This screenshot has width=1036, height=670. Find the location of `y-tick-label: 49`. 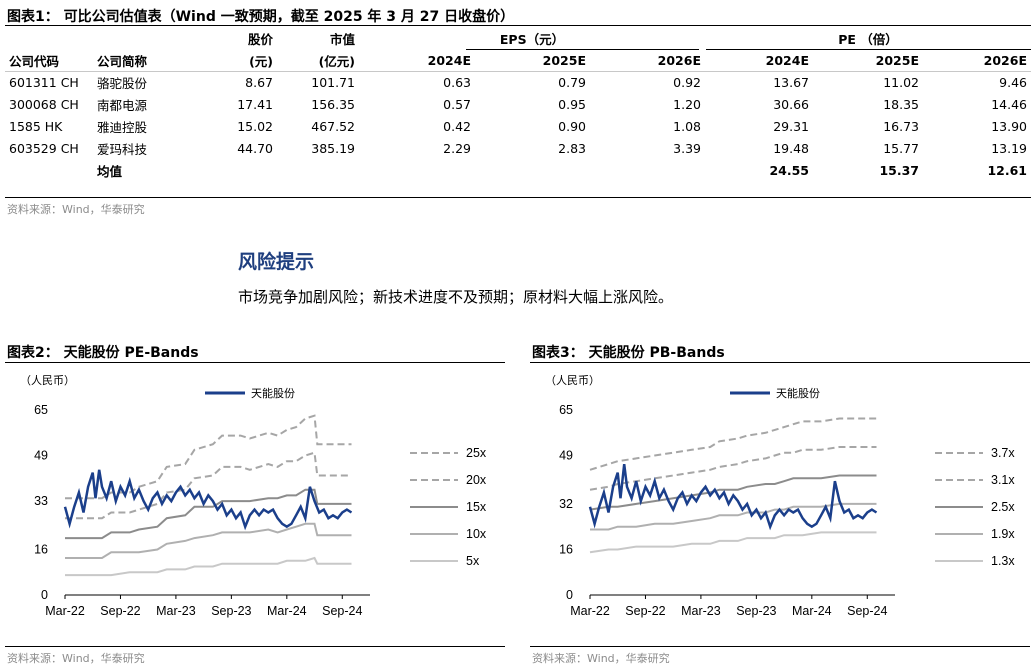

y-tick-label: 49 is located at coordinates (566, 456).